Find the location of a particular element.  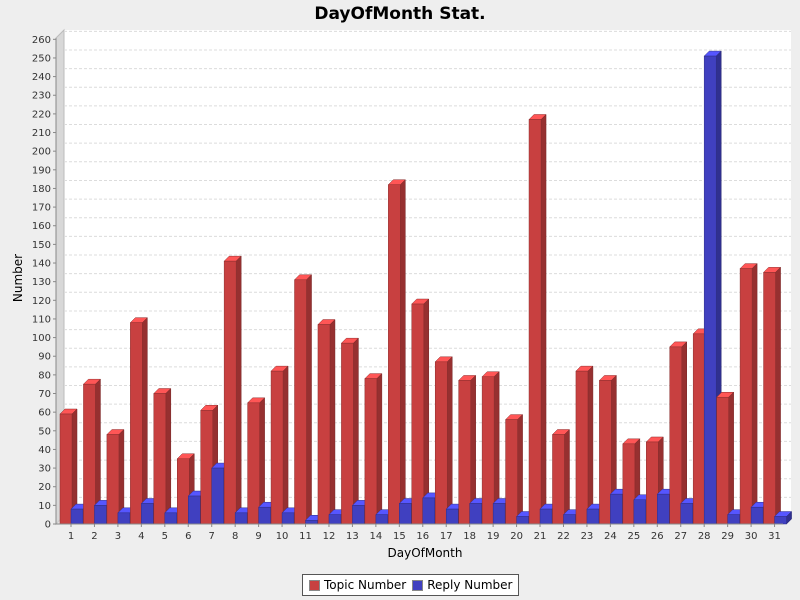

legend-item-reply-number: Reply Number is located at coordinates (462, 585).